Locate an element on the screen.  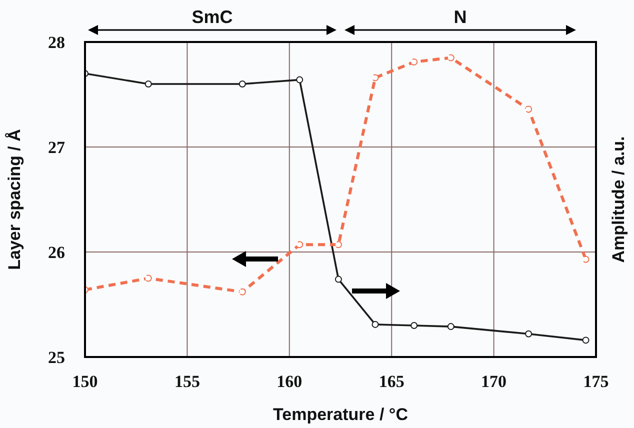
x-tick-label: 155 is located at coordinates (187, 382).